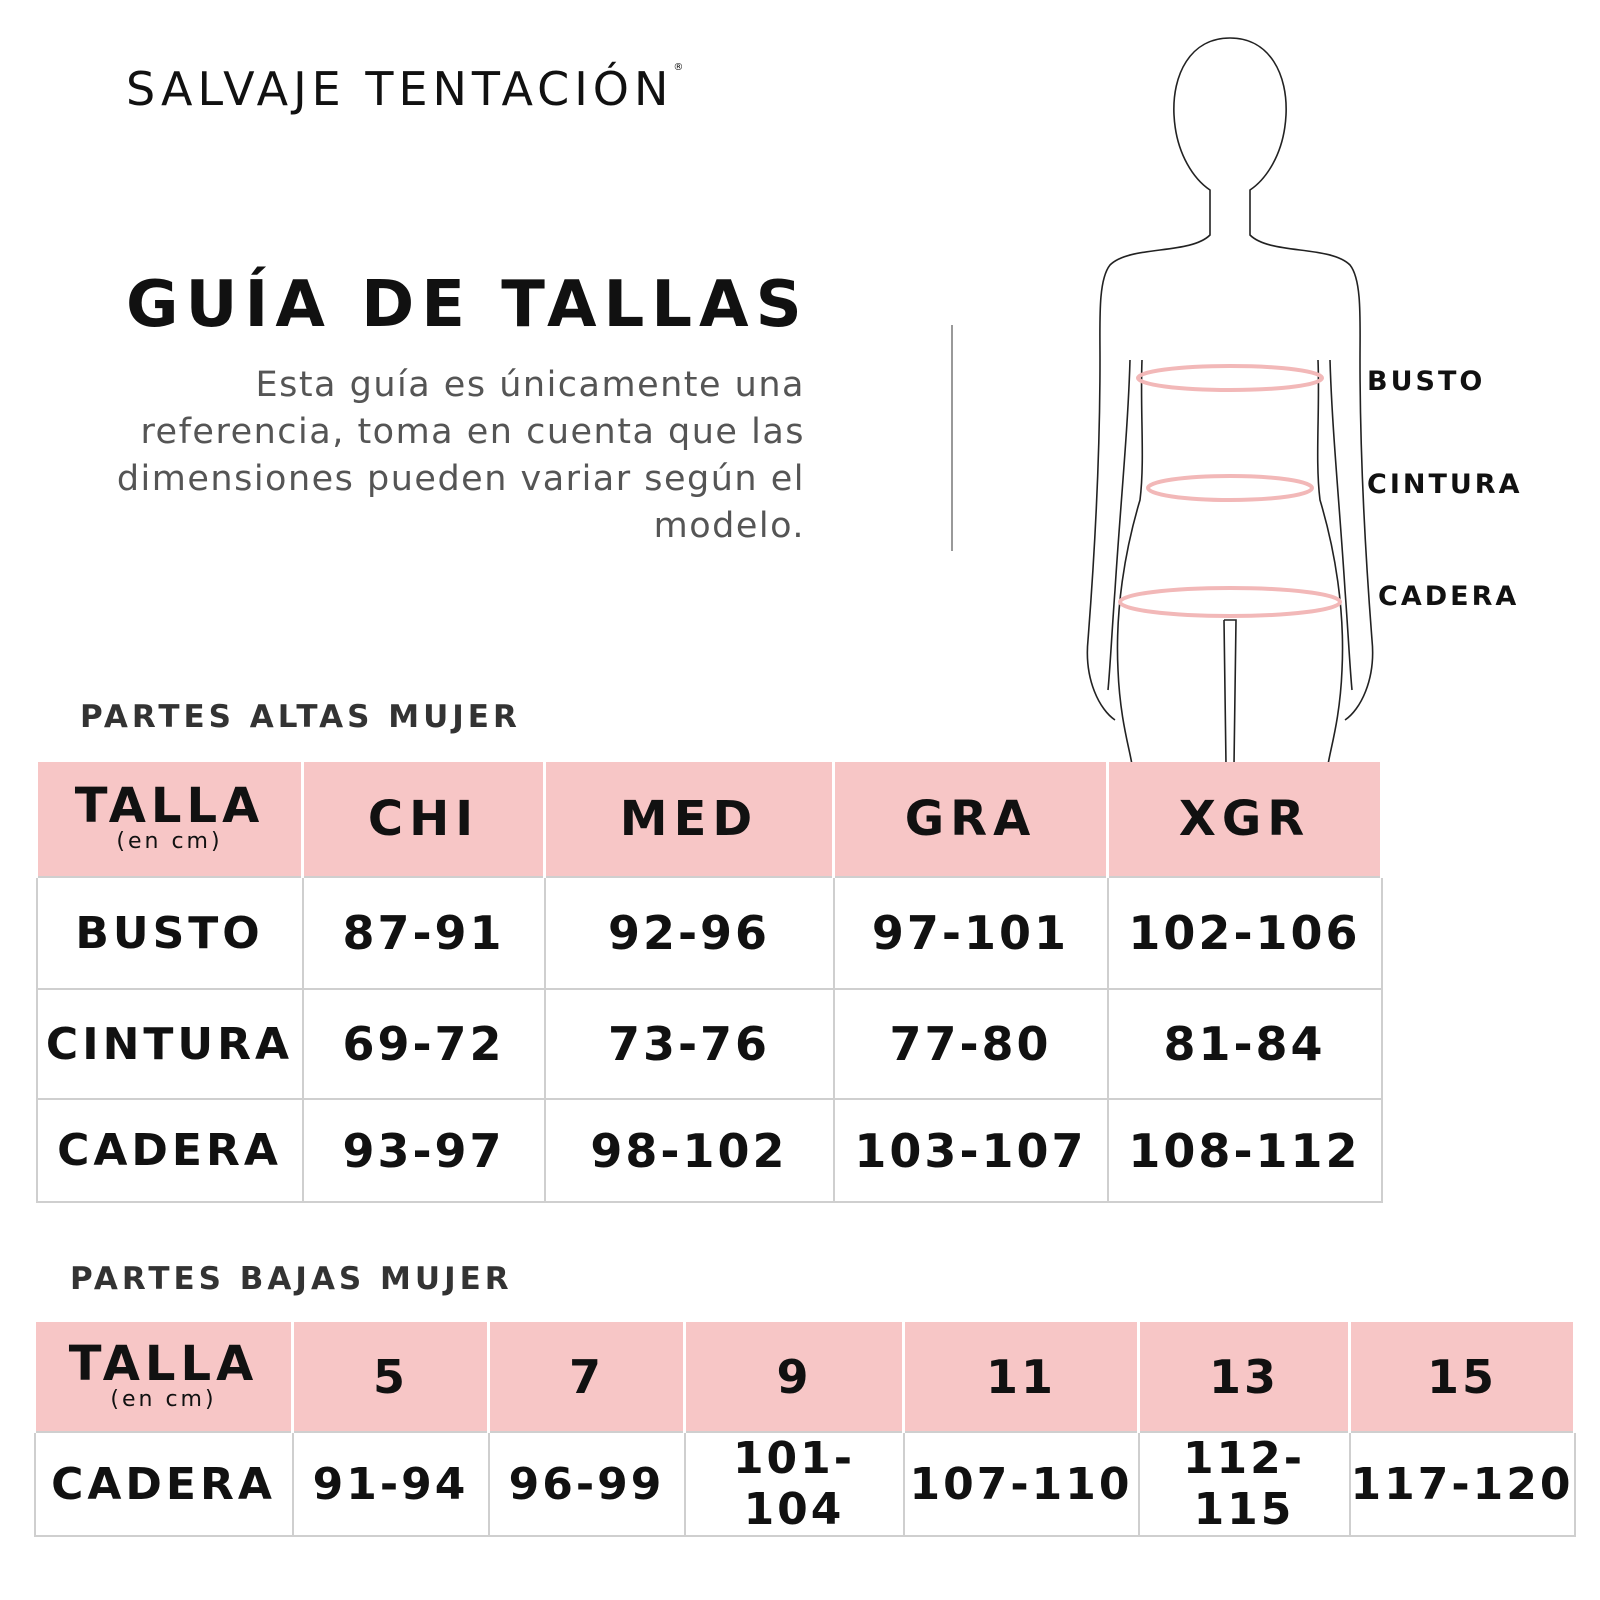  What do you see at coordinates (169, 933) in the screenshot?
I see `row-label: BUSTO` at bounding box center [169, 933].